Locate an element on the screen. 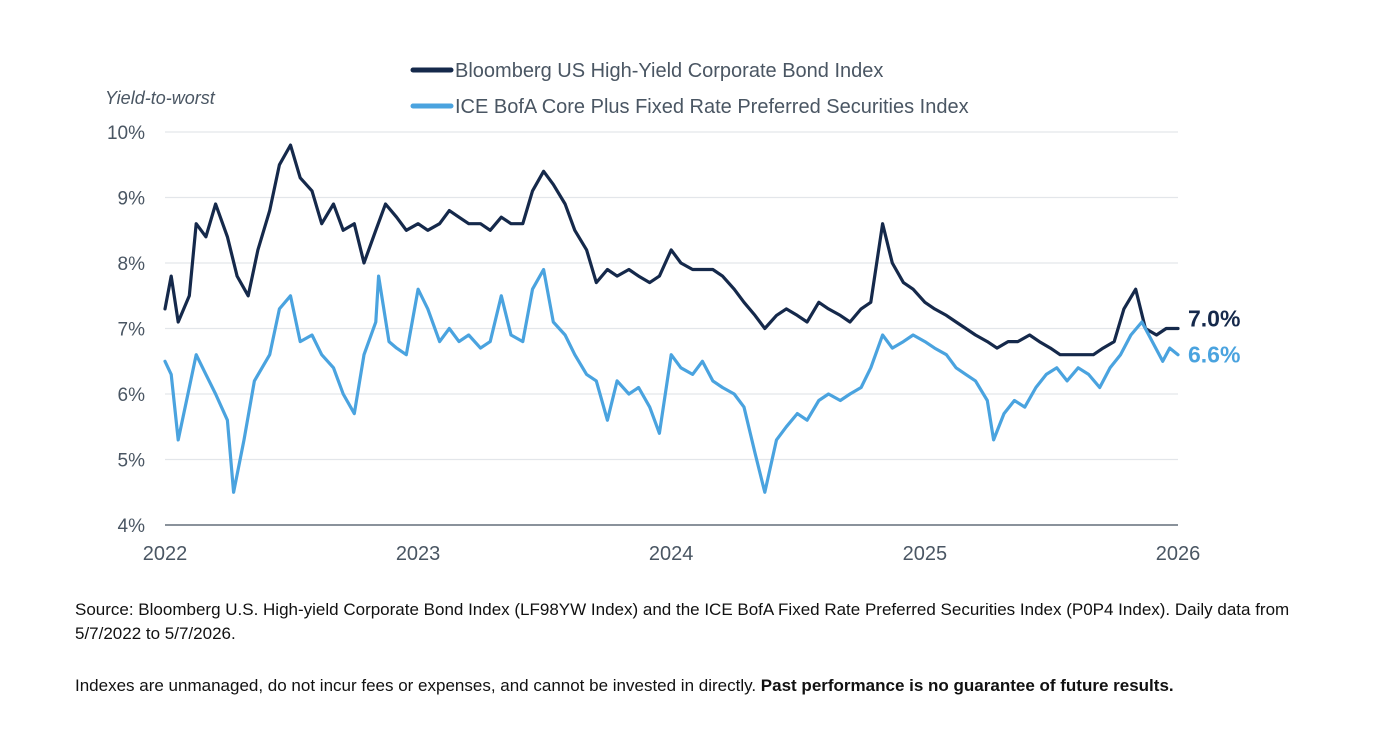  y-tick-label: 7% is located at coordinates (132, 330).